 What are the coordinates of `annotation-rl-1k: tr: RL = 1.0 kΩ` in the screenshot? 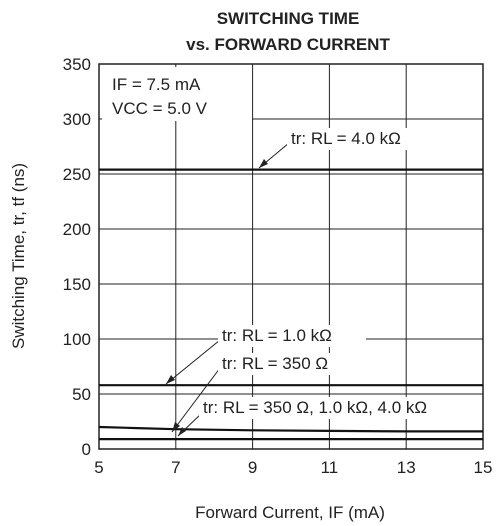 It's located at (265, 355).